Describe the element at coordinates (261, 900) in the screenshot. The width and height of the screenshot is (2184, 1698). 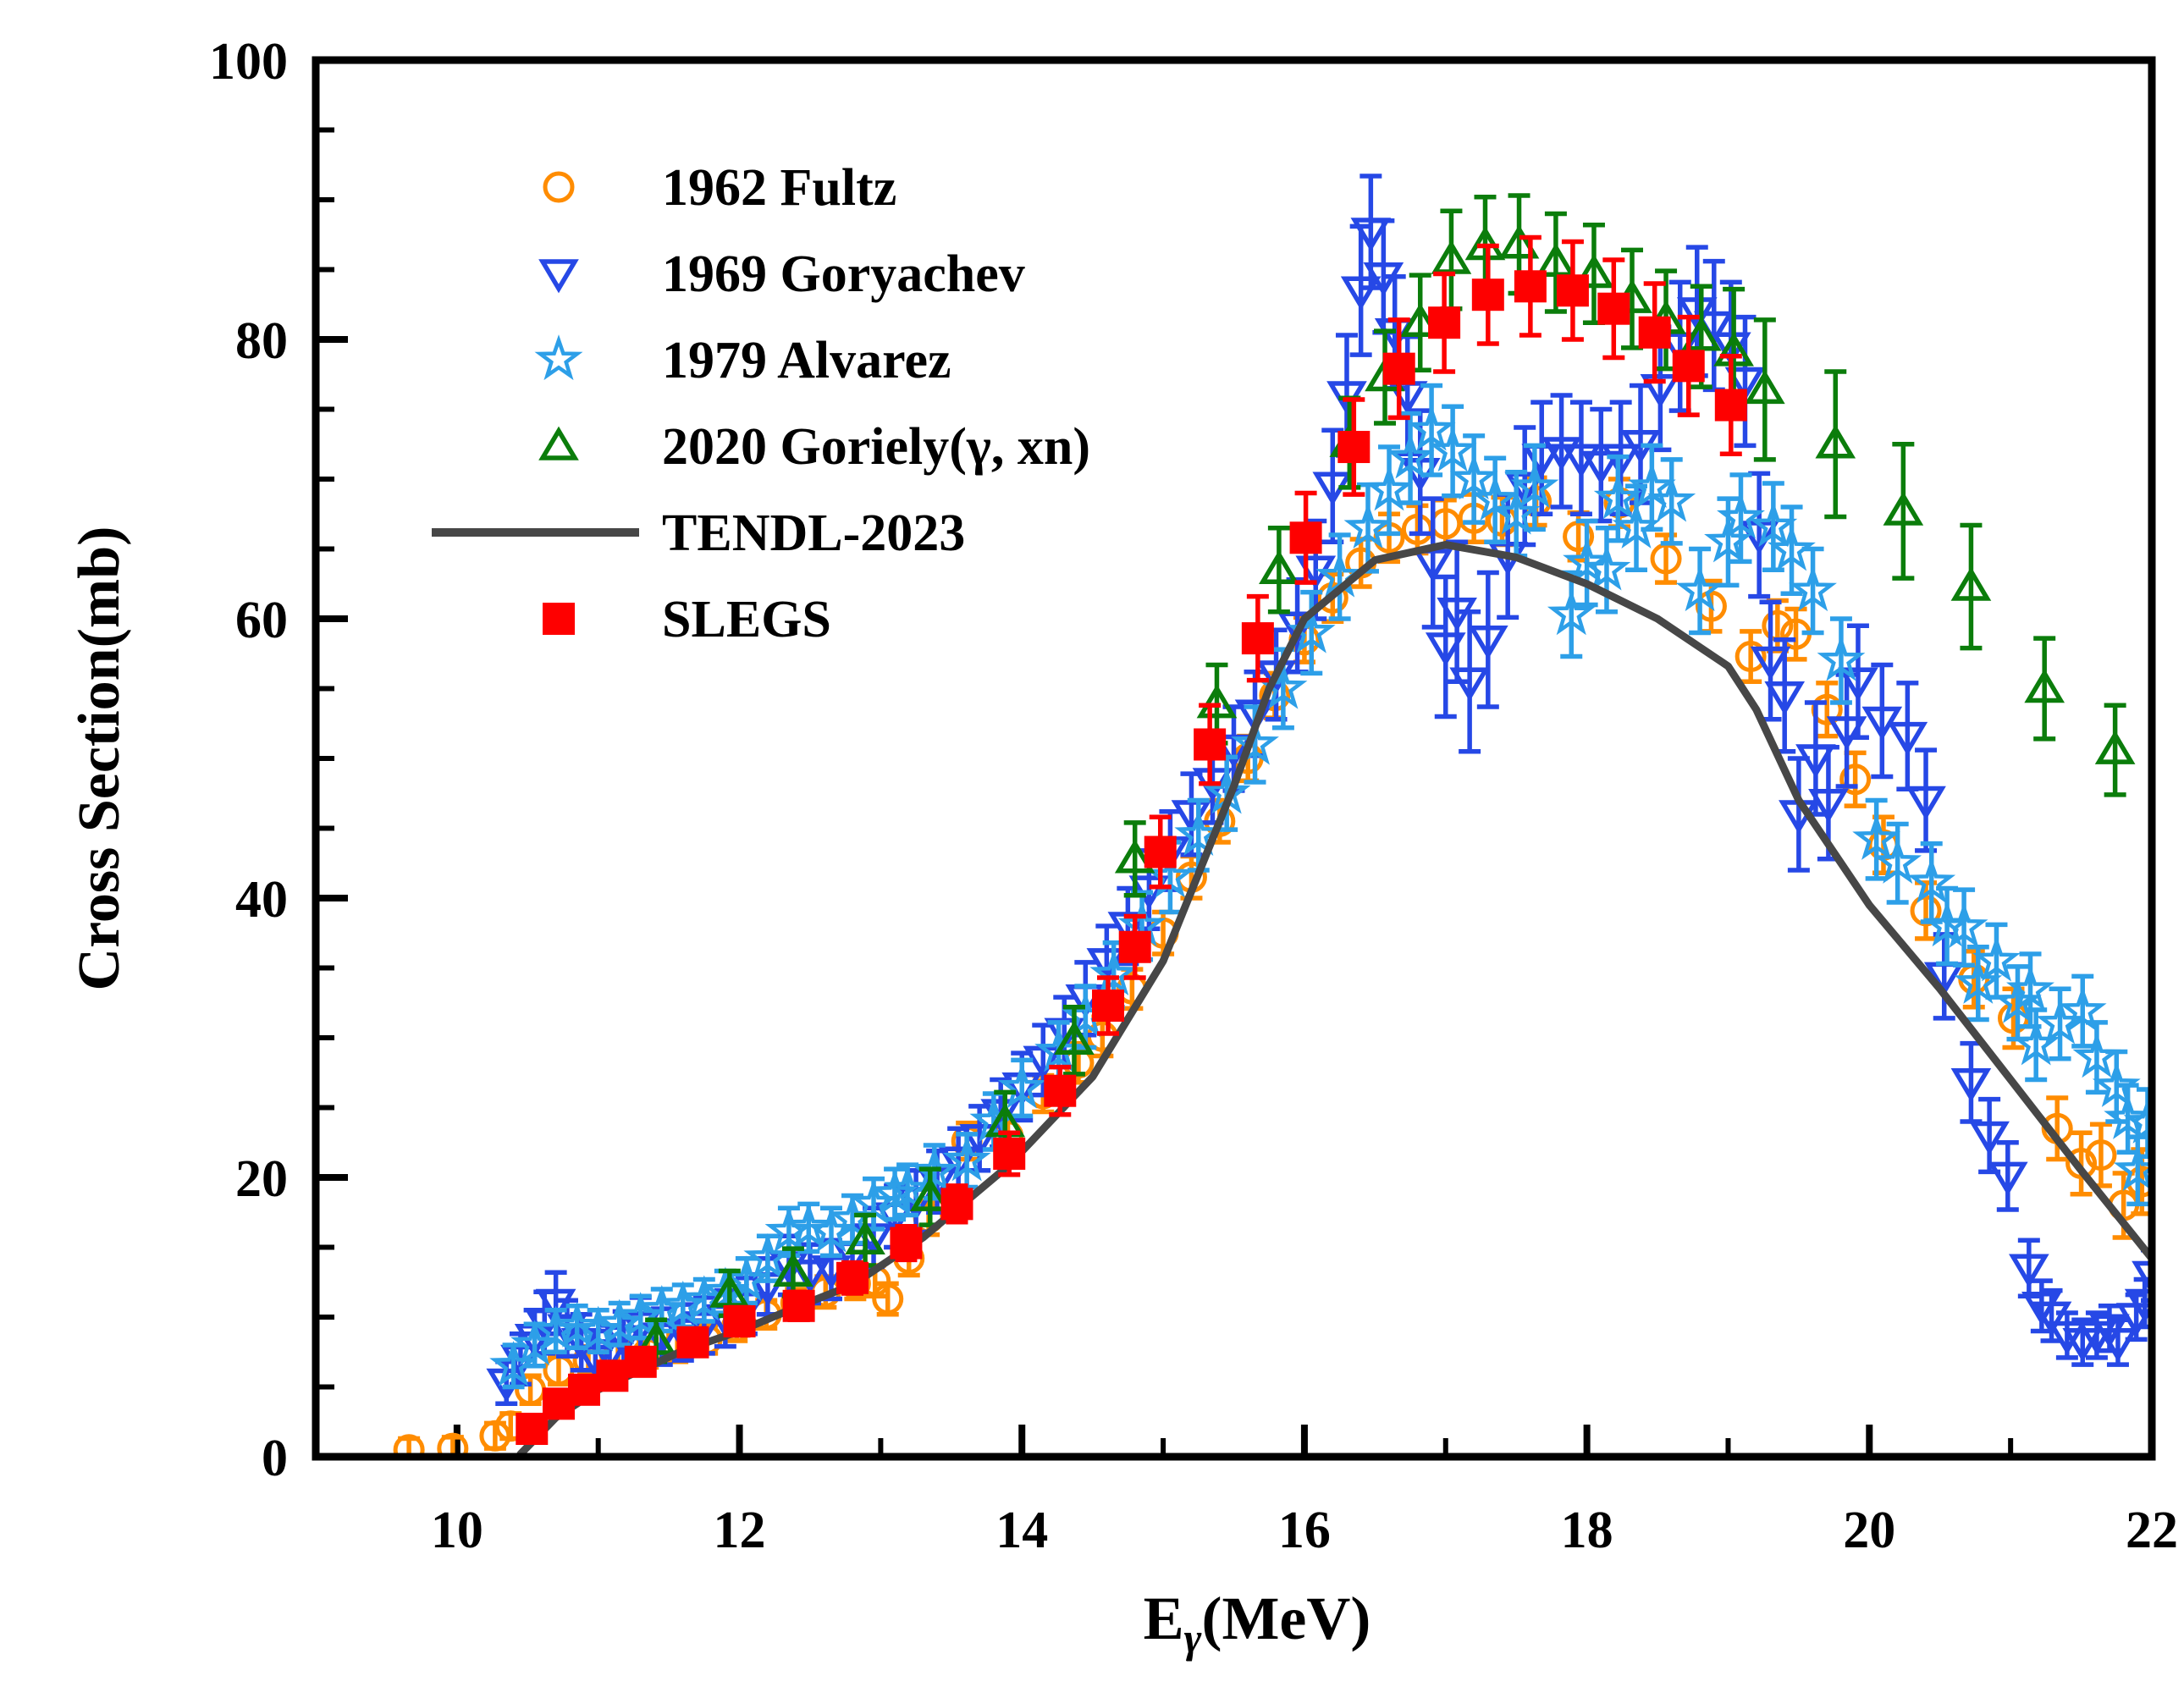
I see `svg-text: 40` at that location.